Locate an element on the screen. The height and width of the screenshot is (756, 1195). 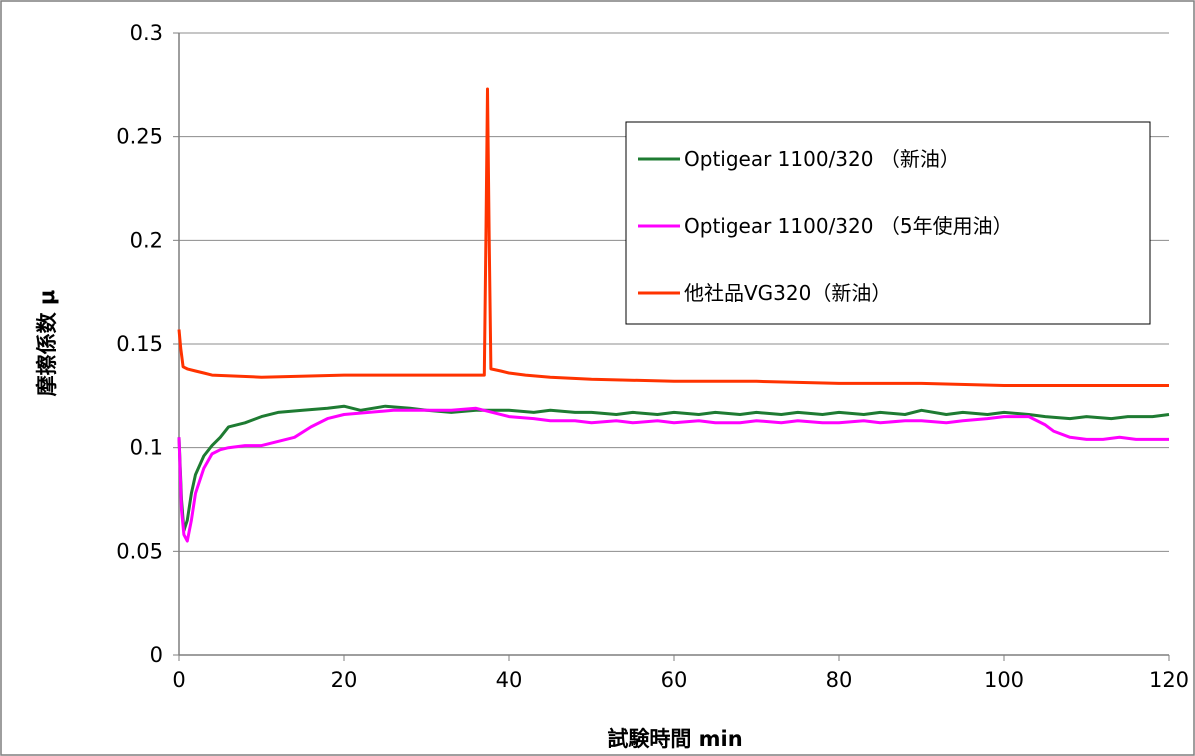
x-axis-title: 試験時間 min is located at coordinates (674, 739).